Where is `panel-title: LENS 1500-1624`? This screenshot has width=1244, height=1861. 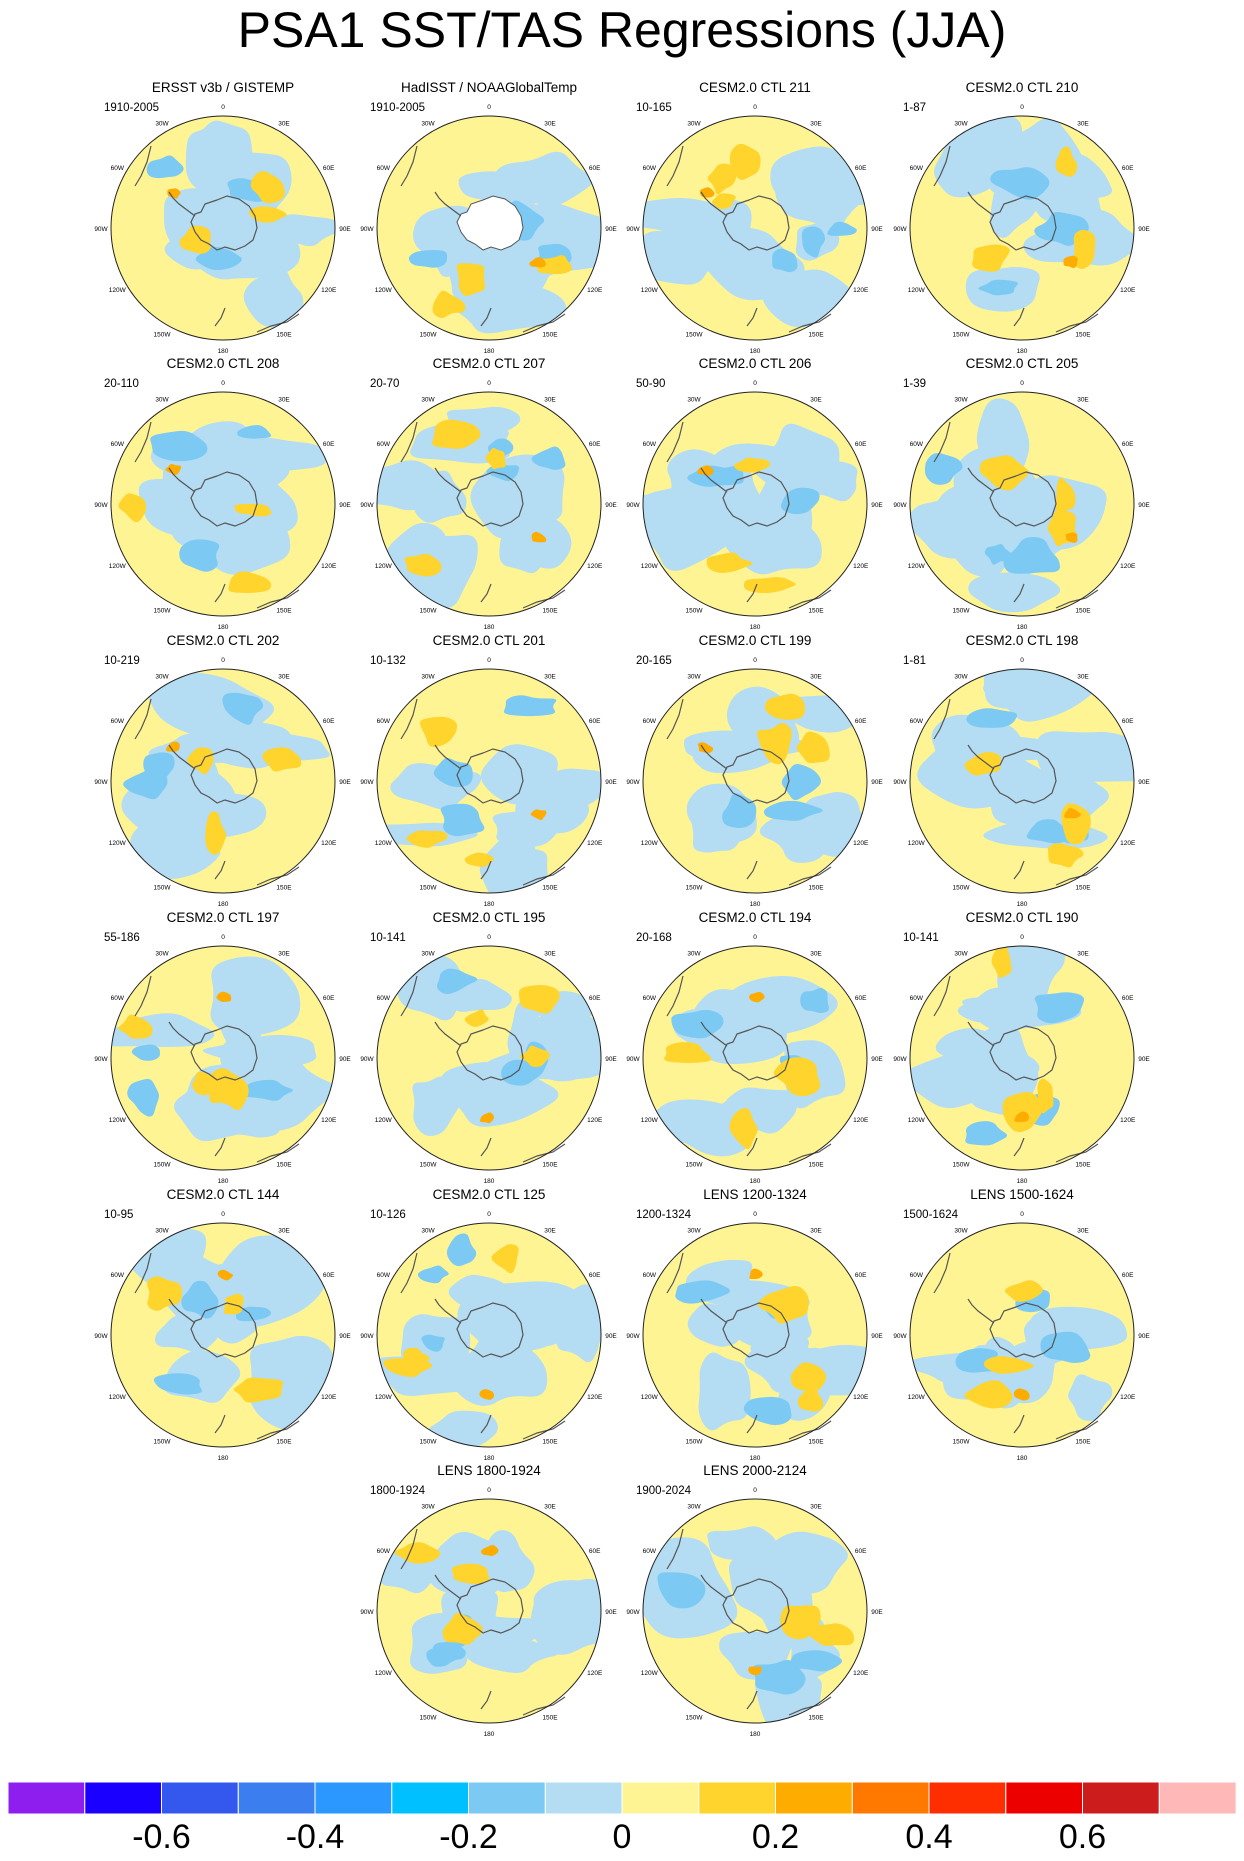
panel-title: LENS 1500-1624 is located at coordinates (1022, 1194).